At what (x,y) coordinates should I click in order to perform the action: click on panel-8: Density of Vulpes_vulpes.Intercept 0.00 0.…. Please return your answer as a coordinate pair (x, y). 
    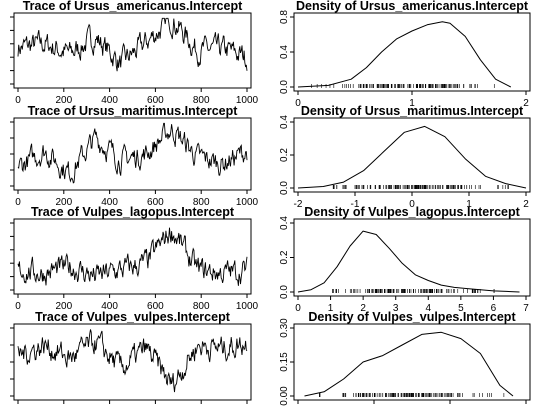
    Looking at the image, I should click on (405, 358).